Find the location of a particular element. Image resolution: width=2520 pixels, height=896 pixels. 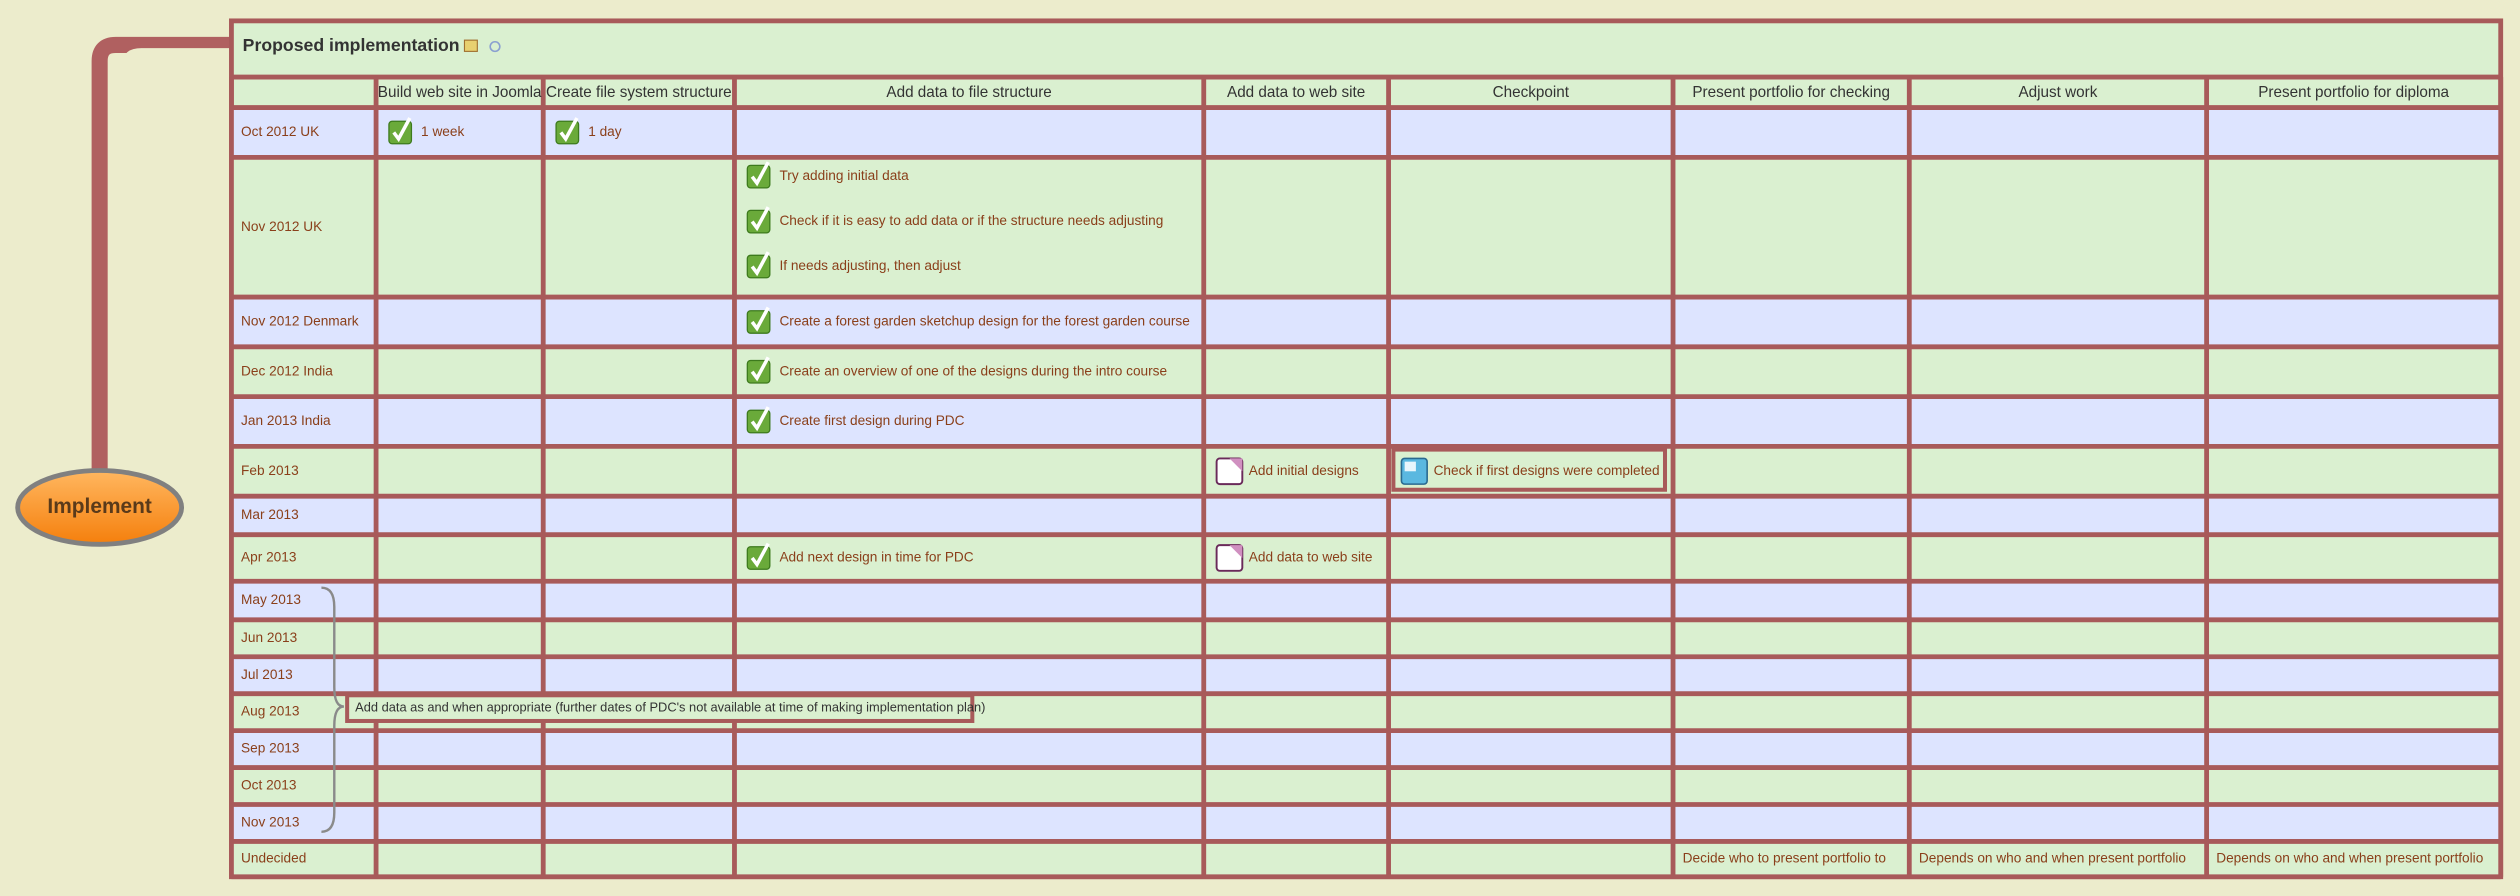

row-label: Dec 2012 India is located at coordinates (287, 370).